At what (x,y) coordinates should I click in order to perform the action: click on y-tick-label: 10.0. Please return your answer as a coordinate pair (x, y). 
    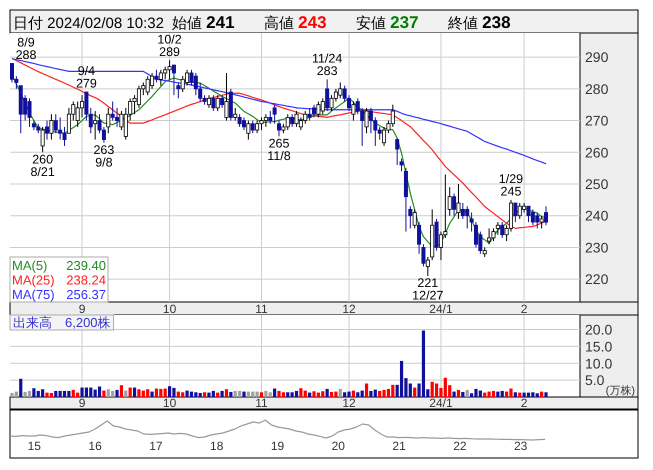
    Looking at the image, I should click on (598, 363).